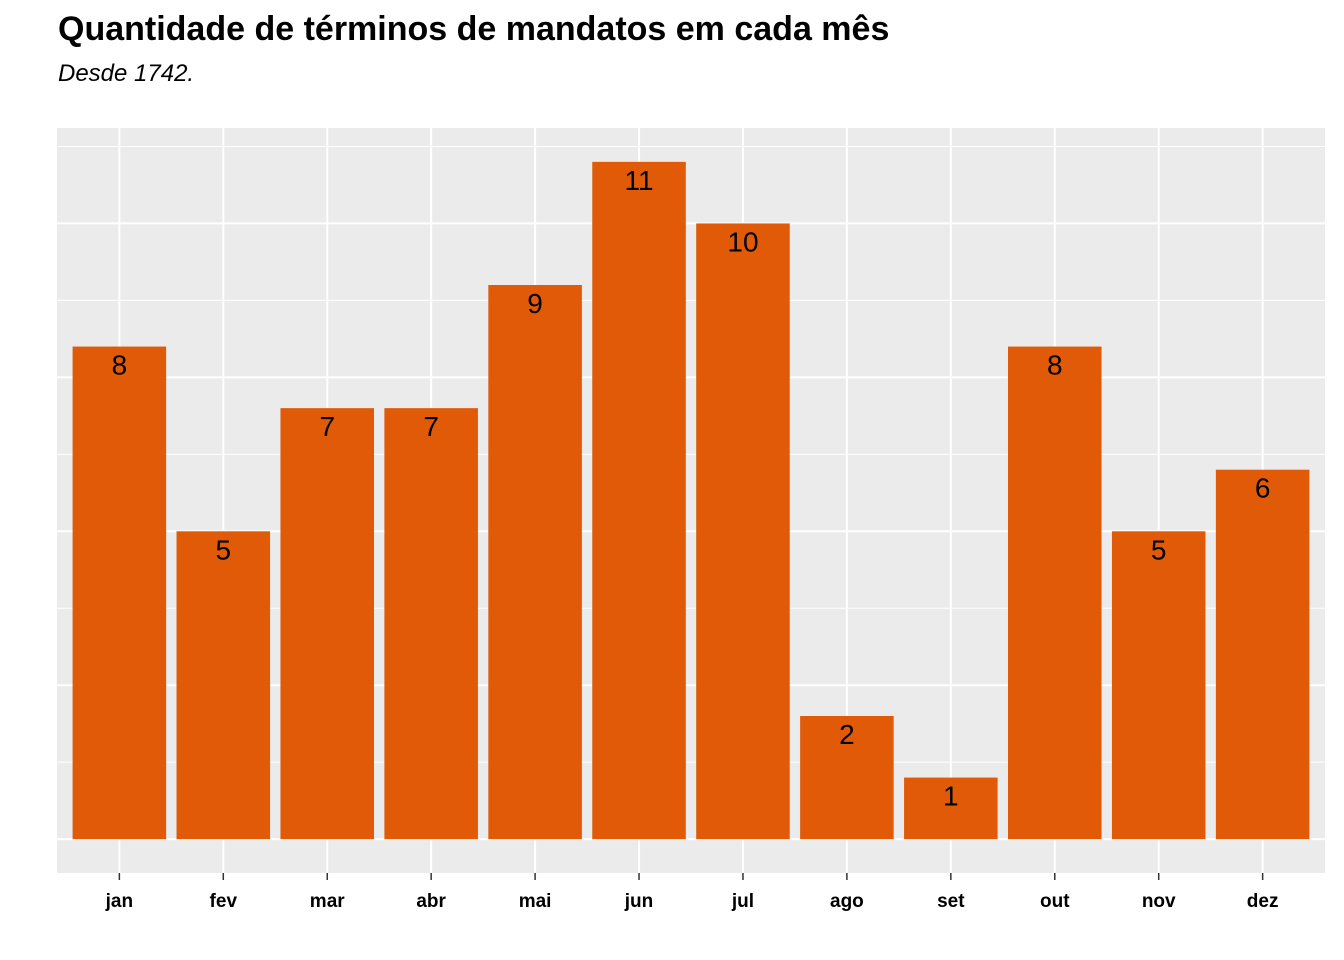  Describe the element at coordinates (327, 623) in the screenshot. I see `bar-mar` at that location.